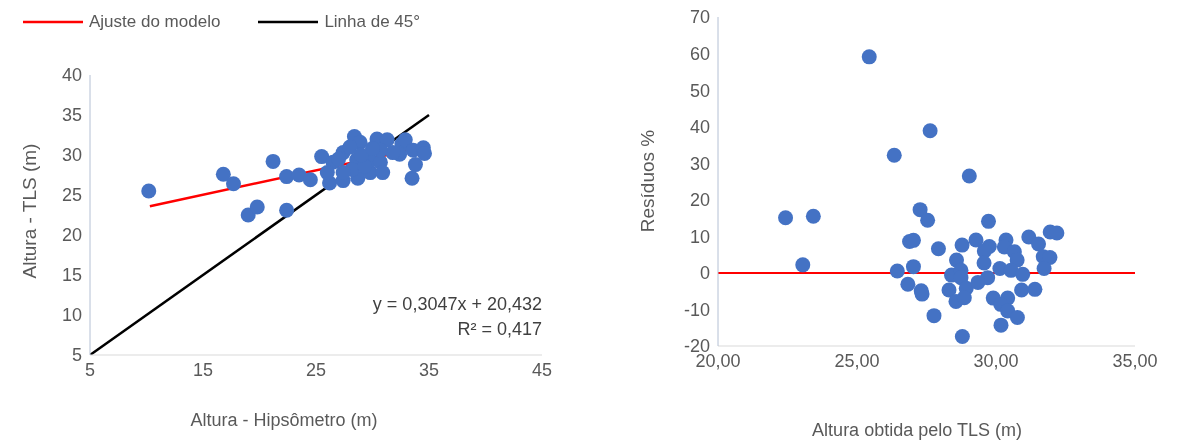 The width and height of the screenshot is (1178, 444). Describe the element at coordinates (699, 53) in the screenshot. I see `y-tick-label: 60` at that location.